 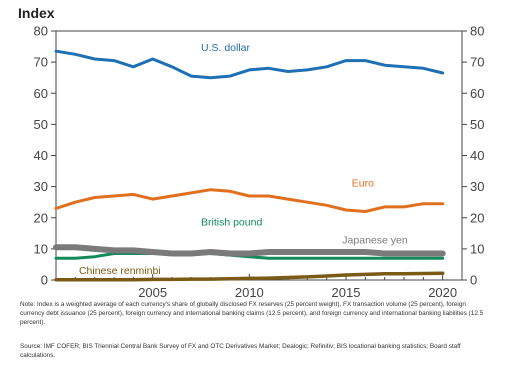 What do you see at coordinates (477, 124) in the screenshot?
I see `y-tick-label-right: 50` at bounding box center [477, 124].